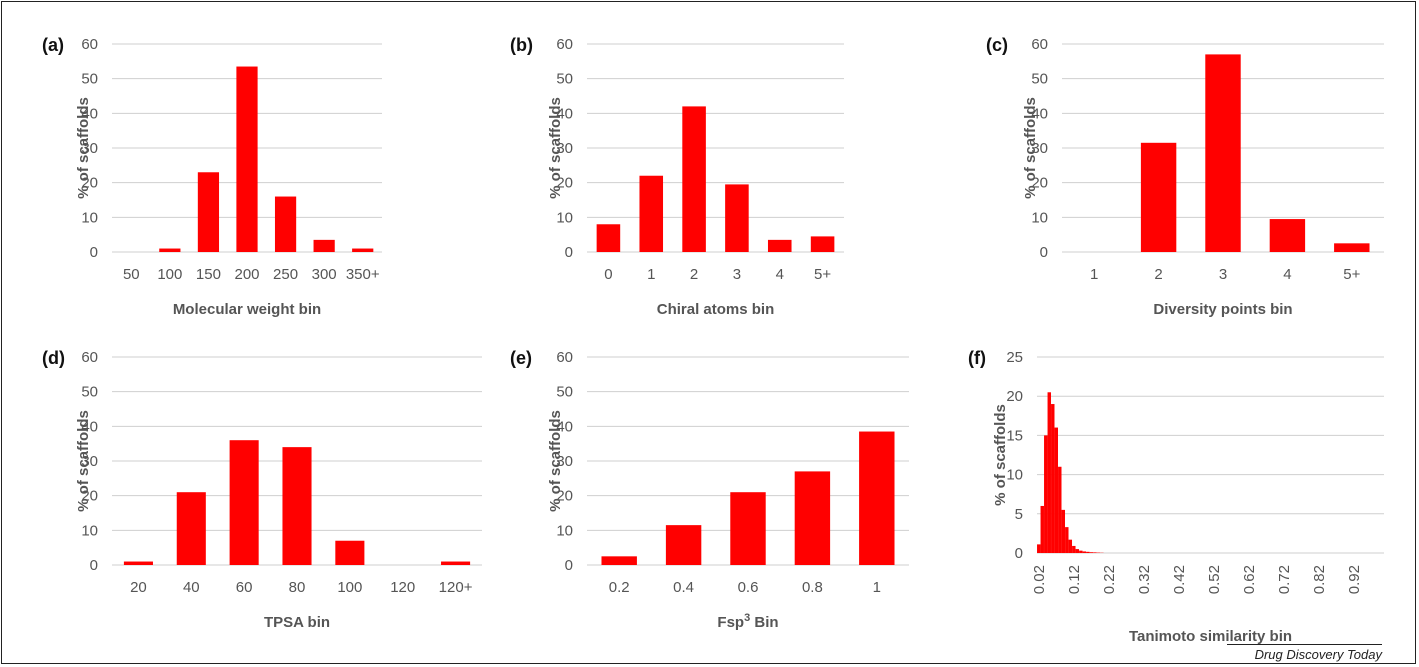  Describe the element at coordinates (521, 45) in the screenshot. I see `panel-label: (b)` at that location.